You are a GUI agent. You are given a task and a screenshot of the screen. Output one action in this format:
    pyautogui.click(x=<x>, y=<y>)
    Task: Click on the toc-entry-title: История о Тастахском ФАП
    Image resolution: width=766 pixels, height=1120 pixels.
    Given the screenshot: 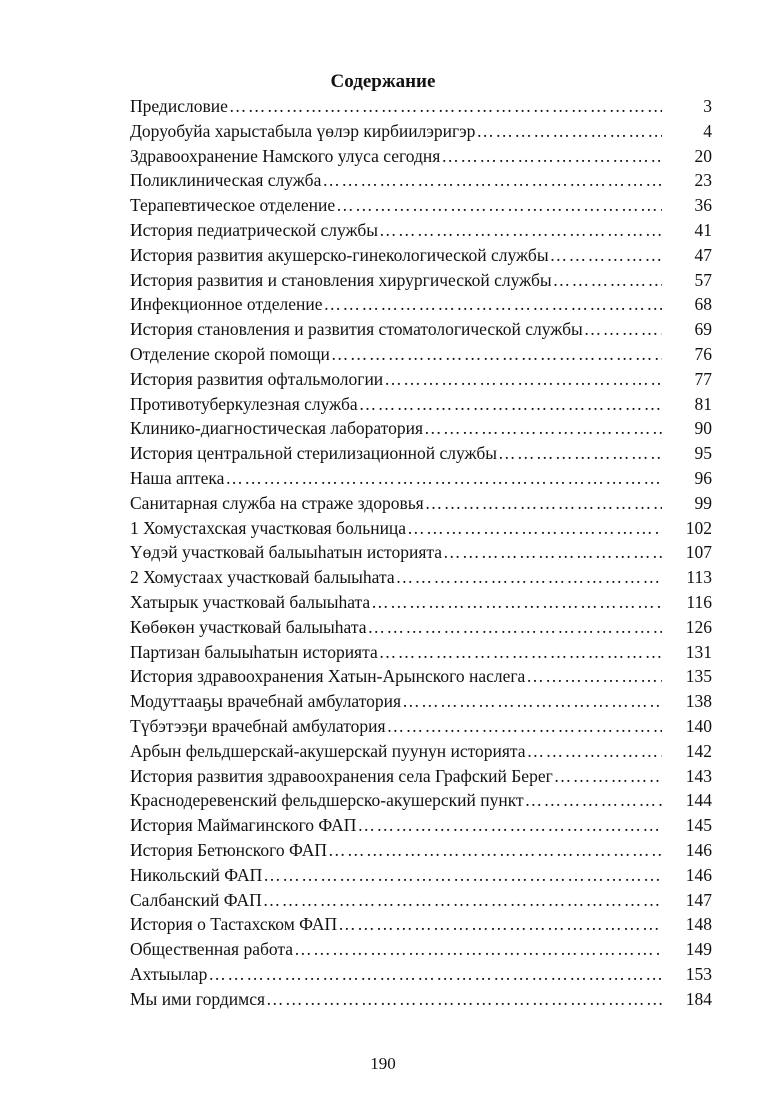 What is the action you would take?
    pyautogui.click(x=234, y=924)
    